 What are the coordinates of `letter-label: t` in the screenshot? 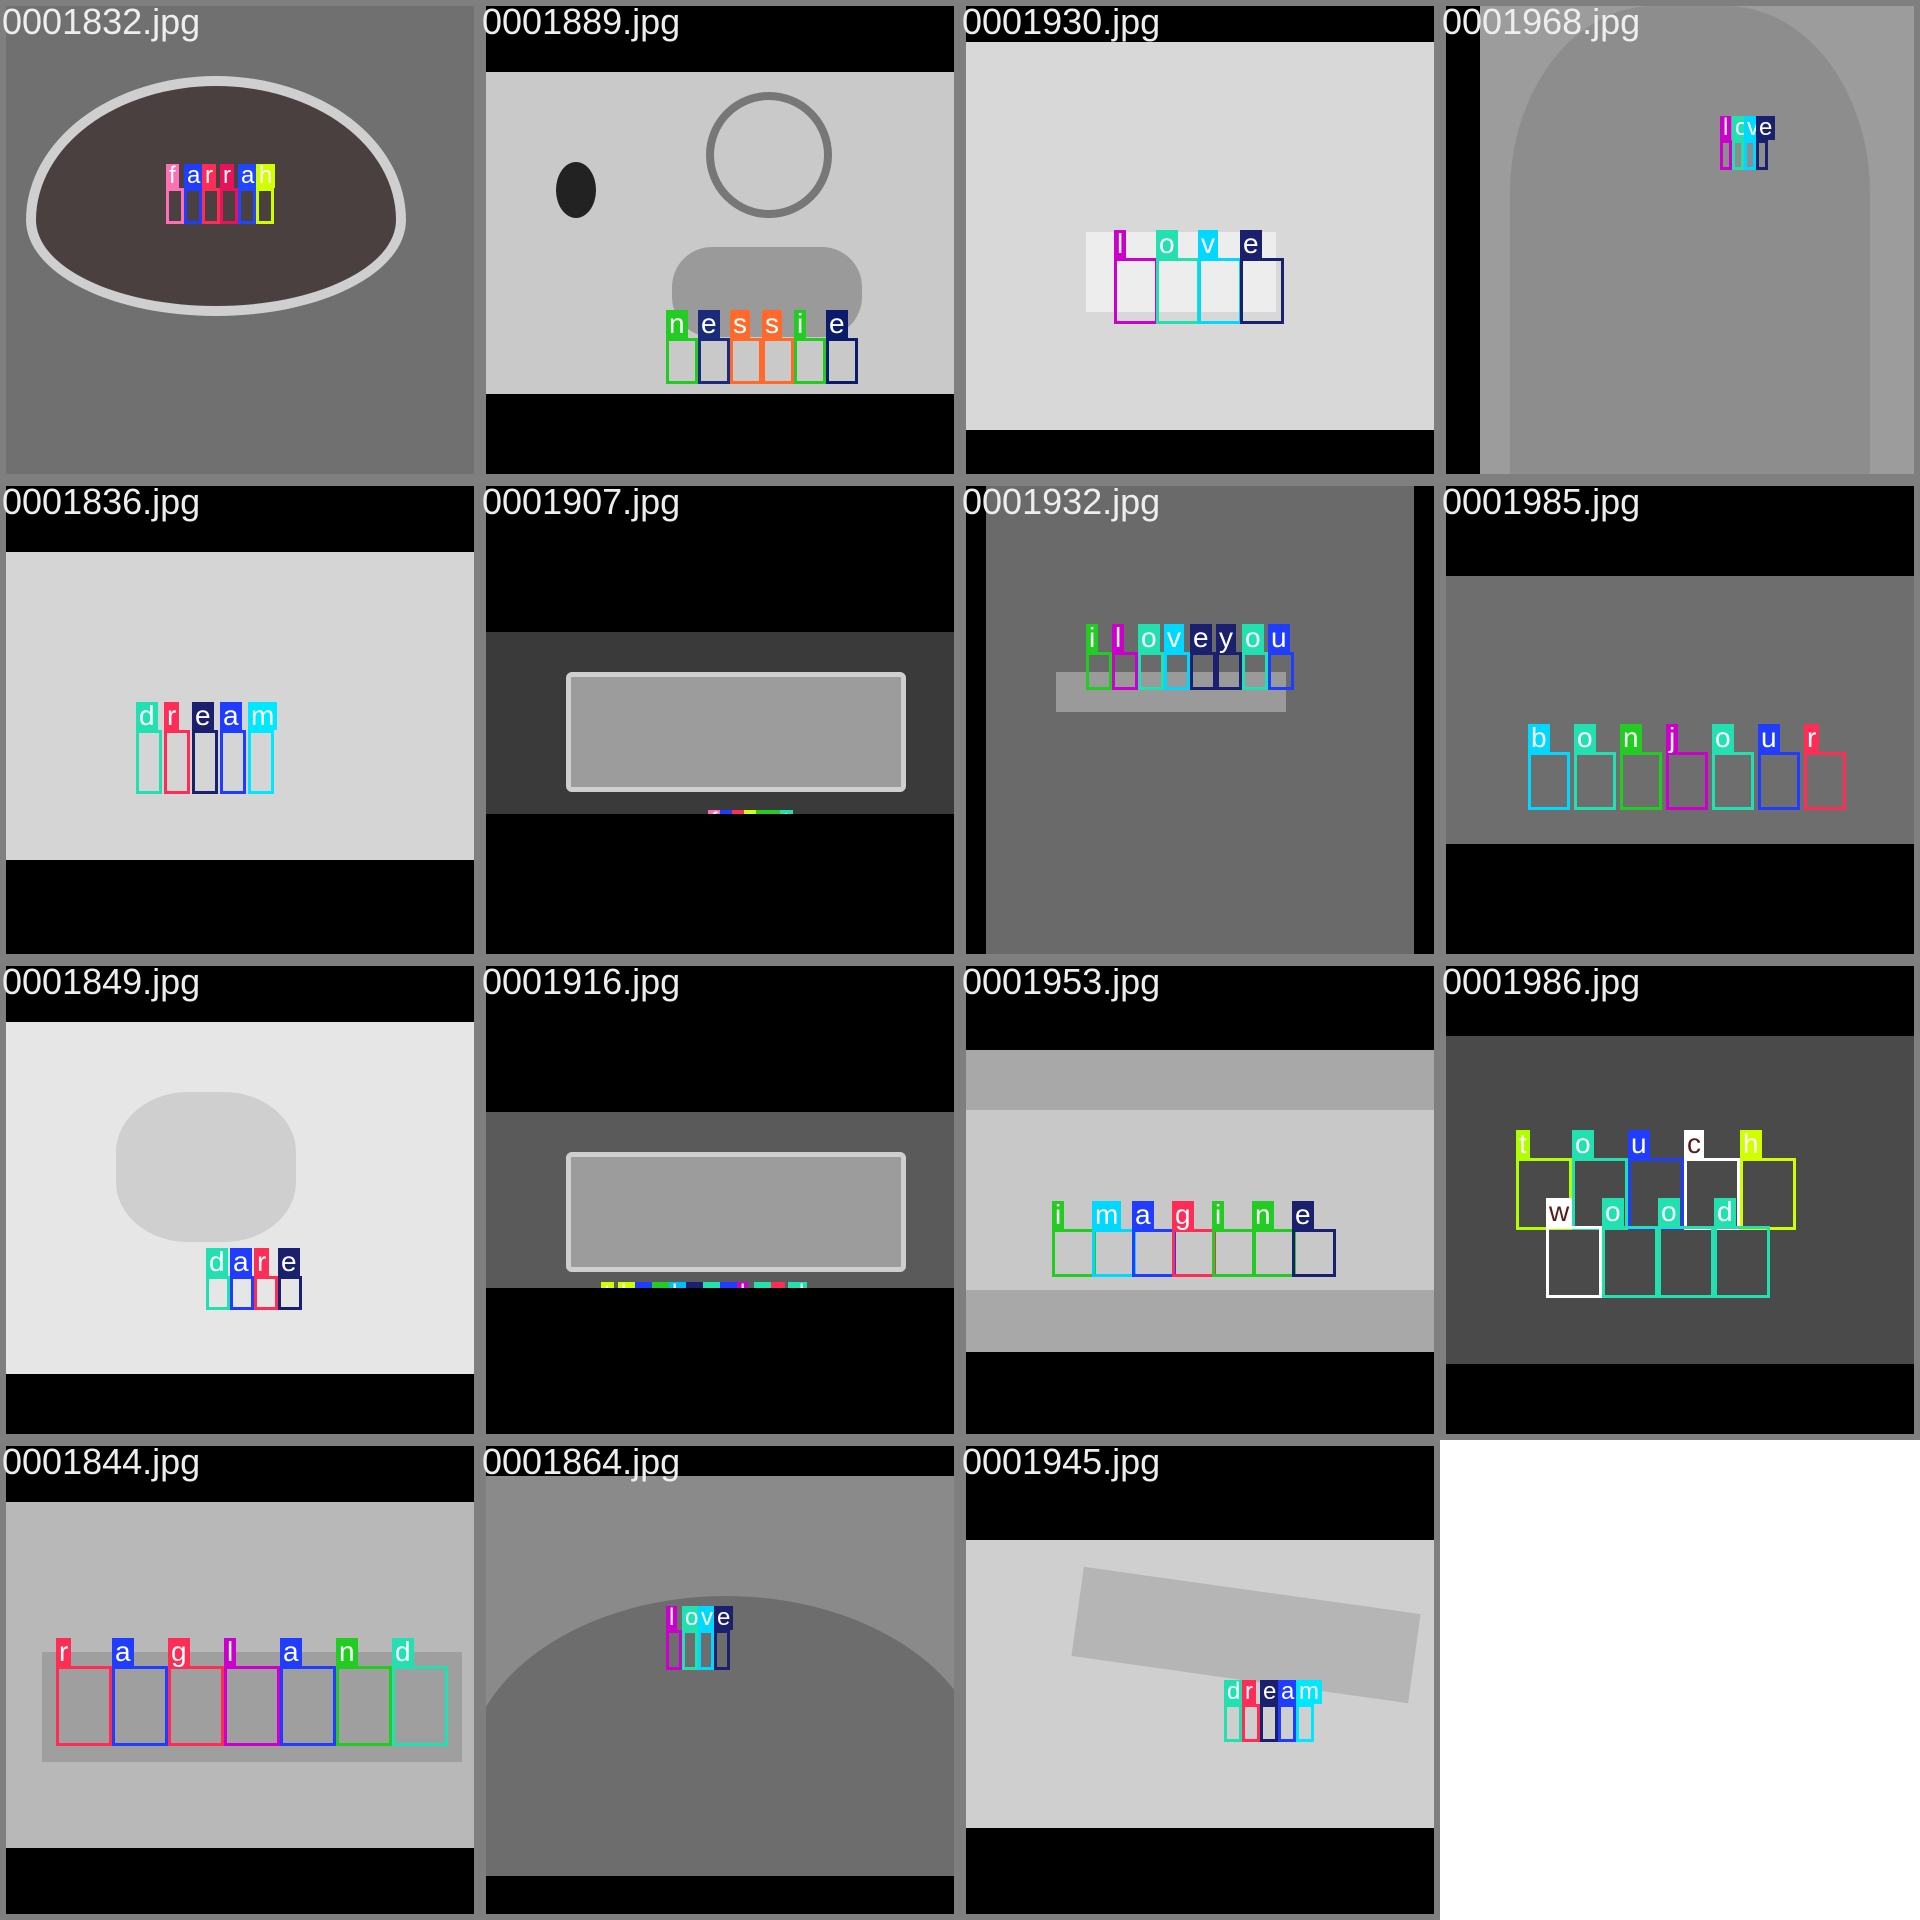 It's located at (1523, 1144).